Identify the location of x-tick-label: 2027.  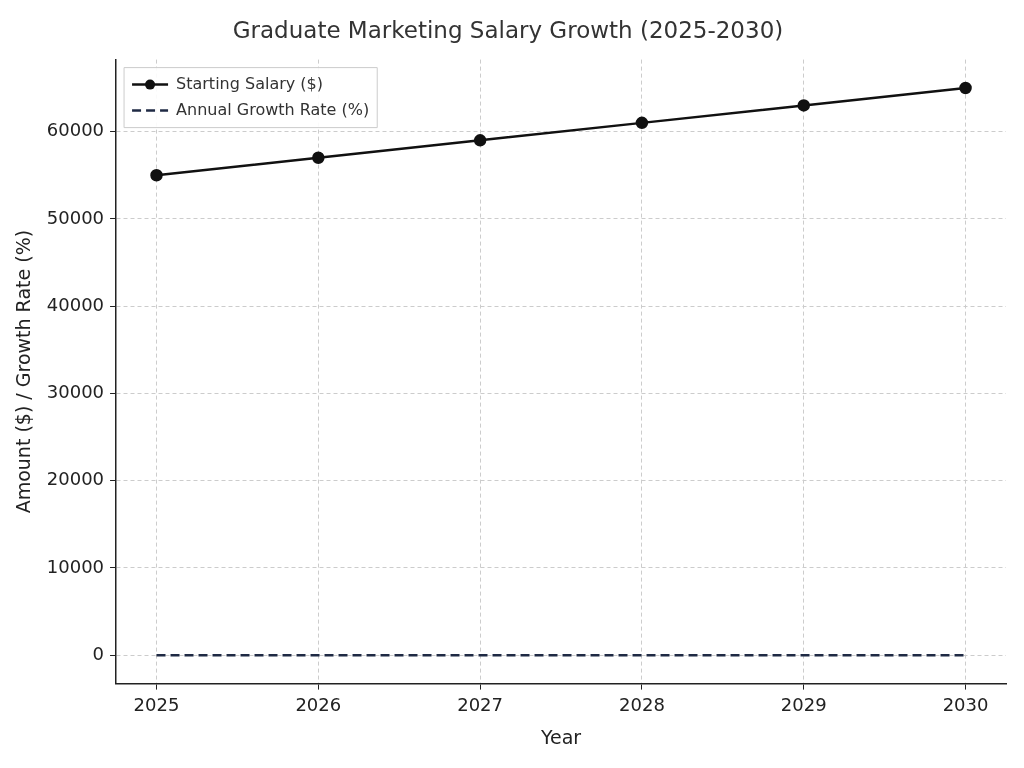
(480, 705).